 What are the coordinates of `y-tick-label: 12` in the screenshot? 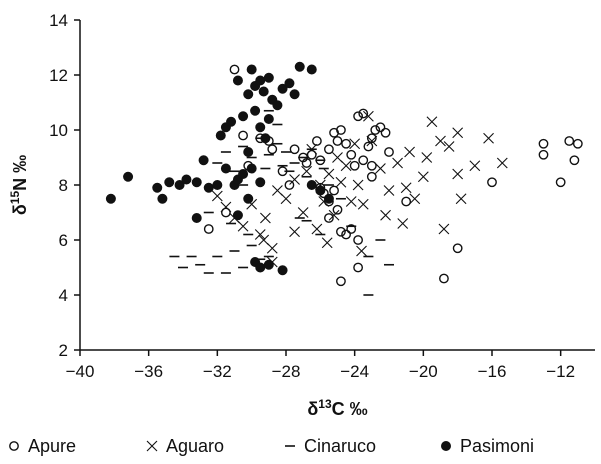 It's located at (58, 75).